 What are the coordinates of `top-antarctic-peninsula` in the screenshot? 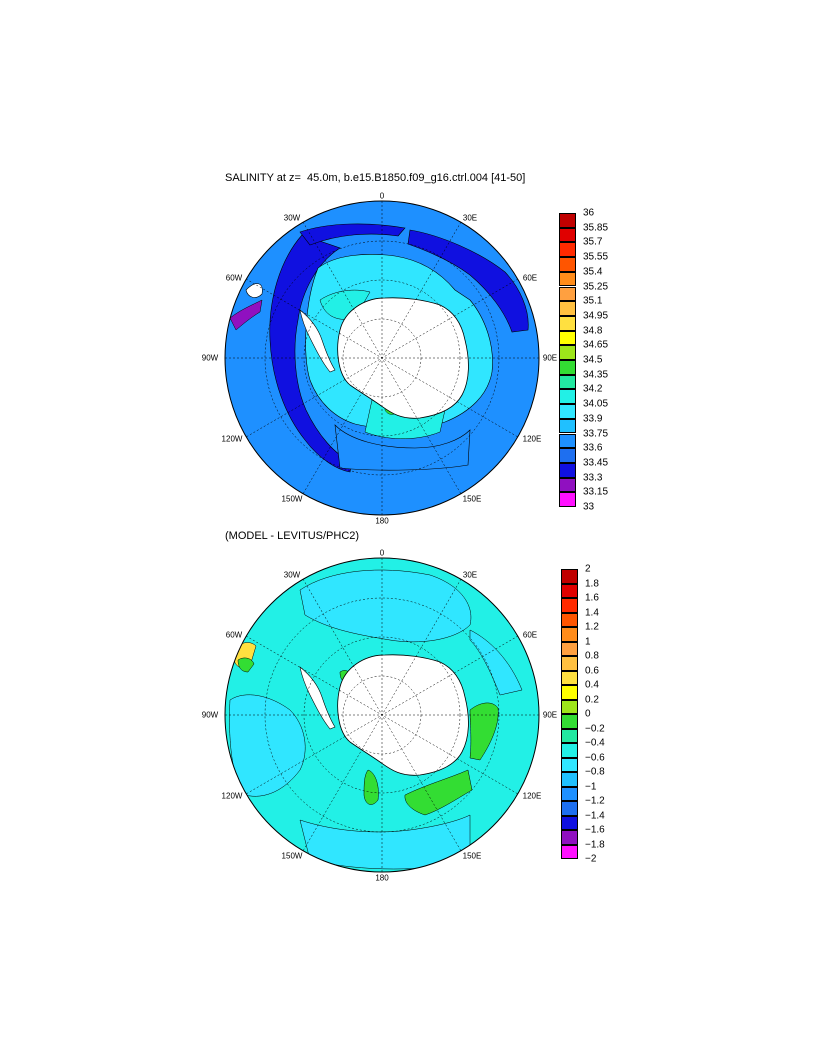 It's located at (317, 341).